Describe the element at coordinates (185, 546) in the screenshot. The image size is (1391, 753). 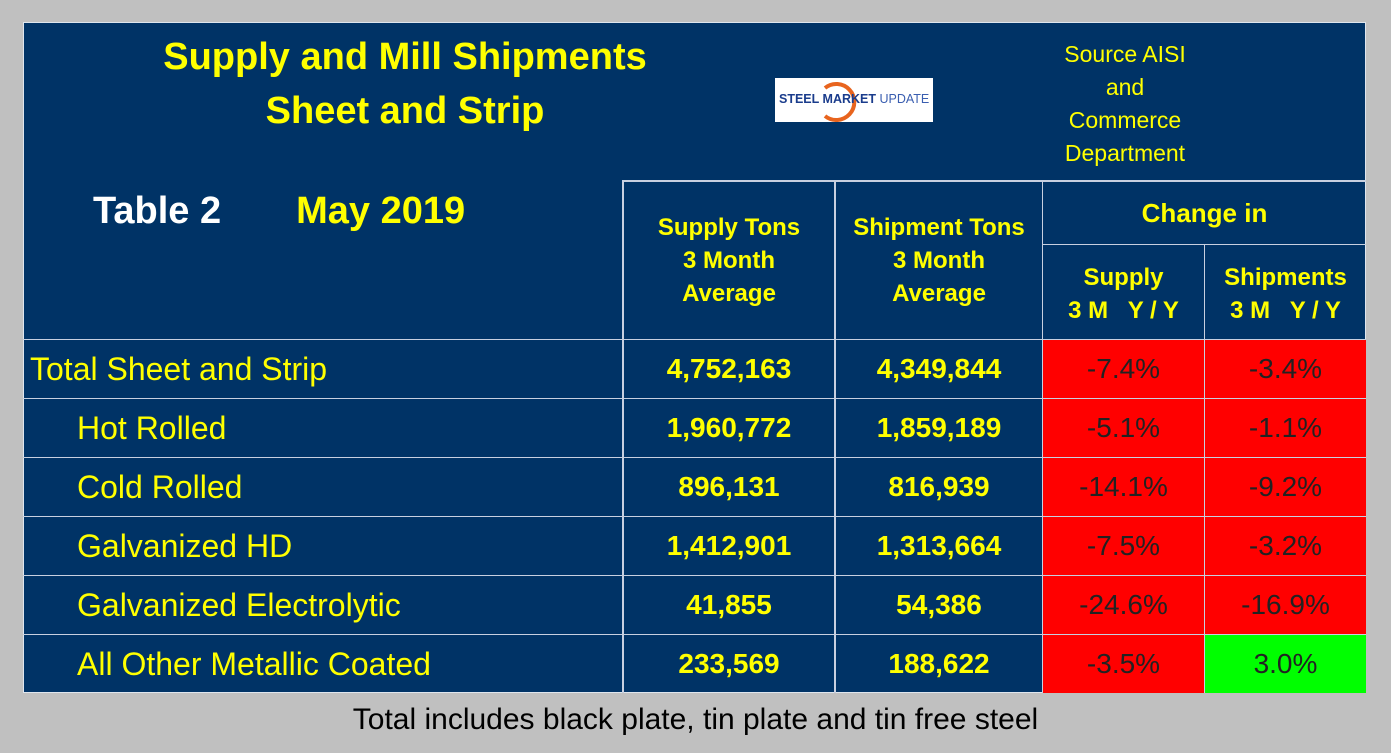
I see `row-label: Galvanized HD` at that location.